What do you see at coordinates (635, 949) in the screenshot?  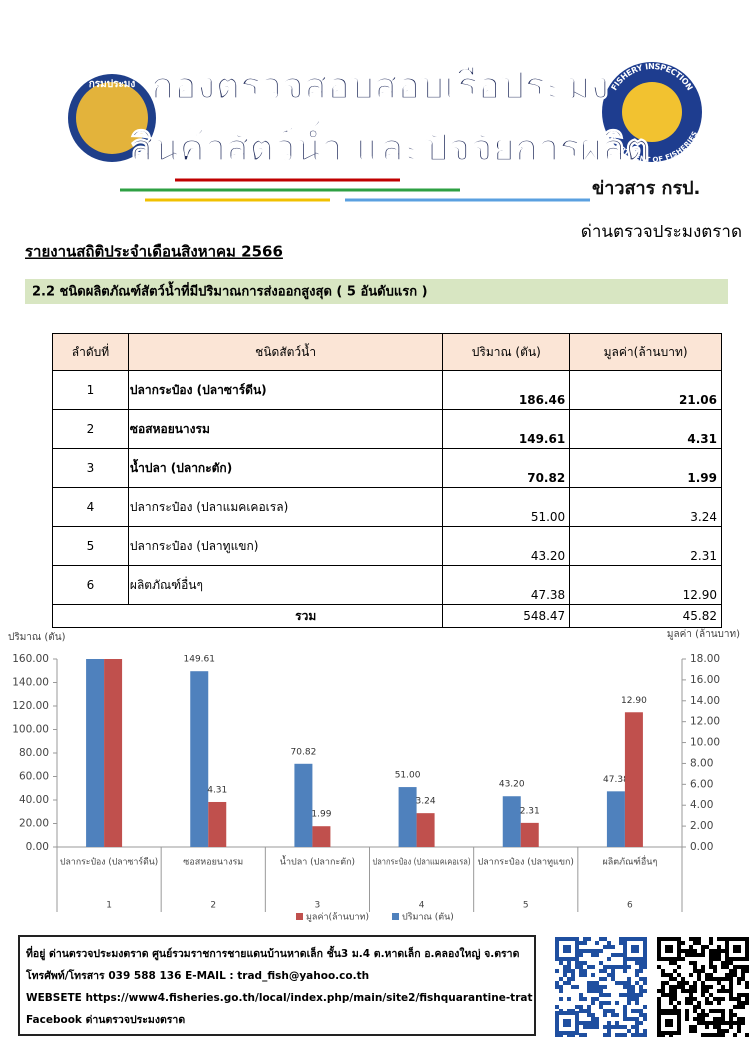 I see `qr-finder` at bounding box center [635, 949].